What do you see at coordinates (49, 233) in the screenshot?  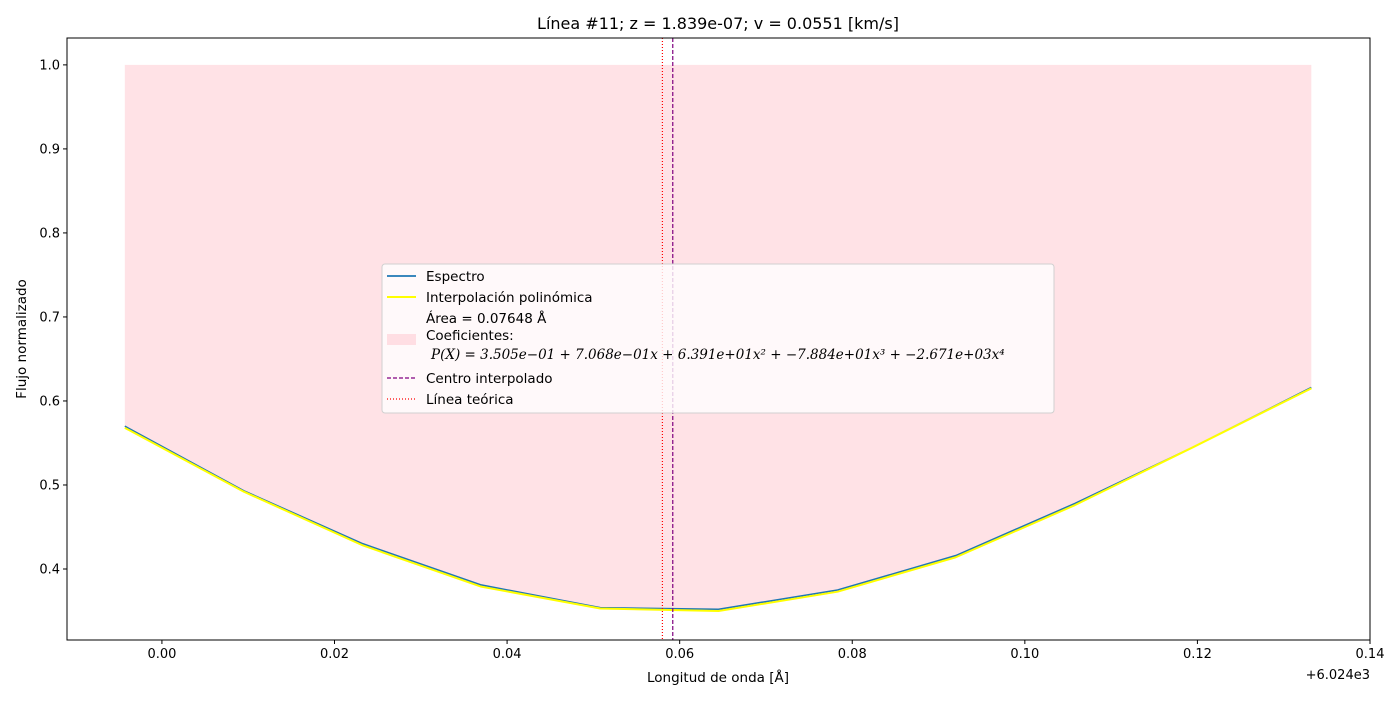 I see `y-tick-label: 0.8` at bounding box center [49, 233].